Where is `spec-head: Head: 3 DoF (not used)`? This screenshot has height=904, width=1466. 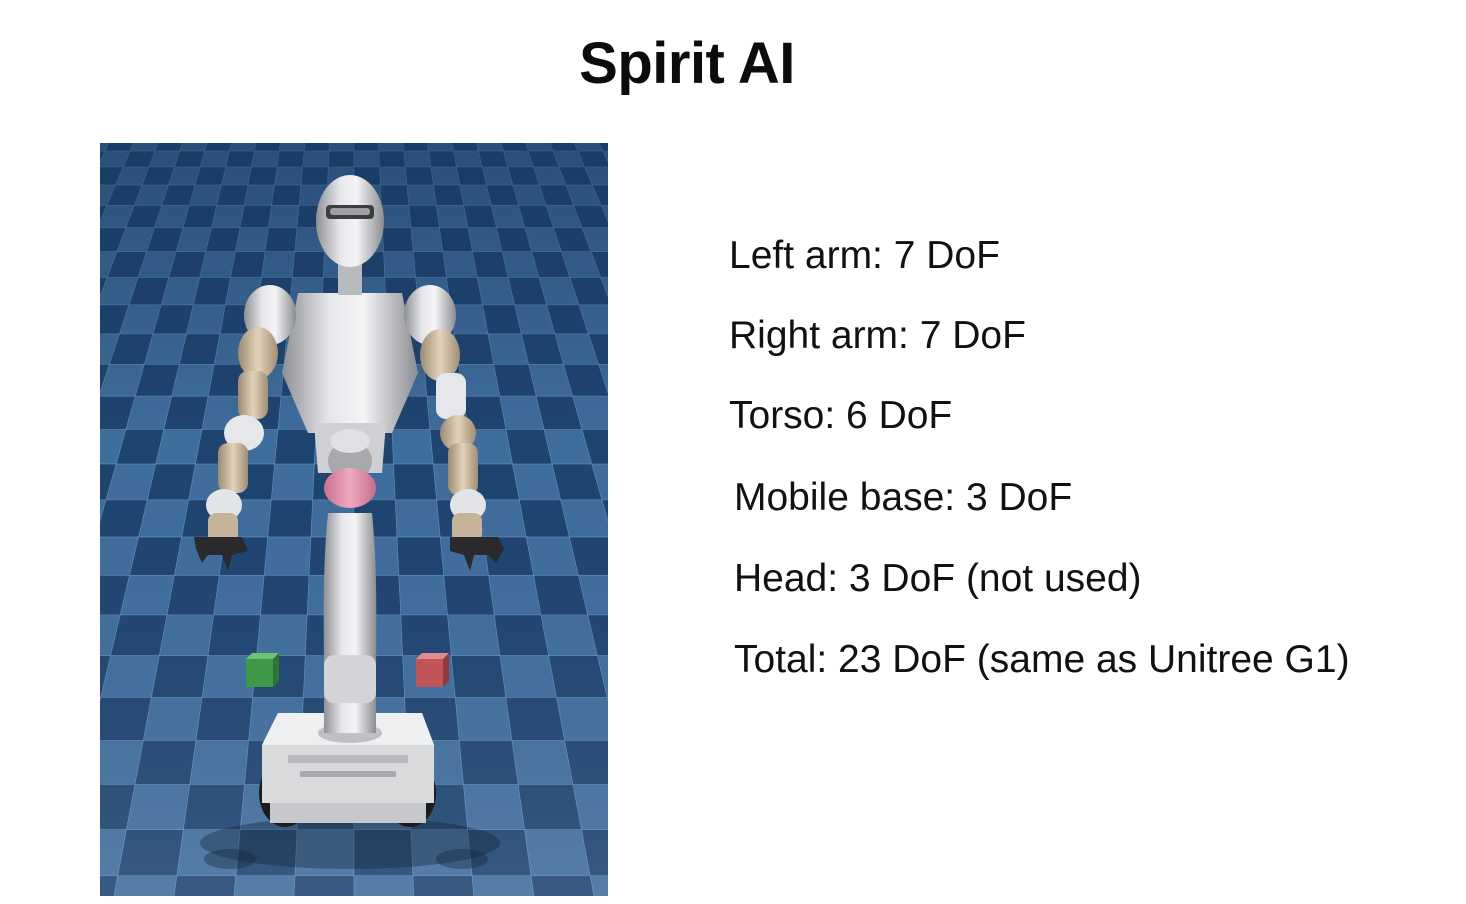
spec-head: Head: 3 DoF (not used) is located at coordinates (938, 578).